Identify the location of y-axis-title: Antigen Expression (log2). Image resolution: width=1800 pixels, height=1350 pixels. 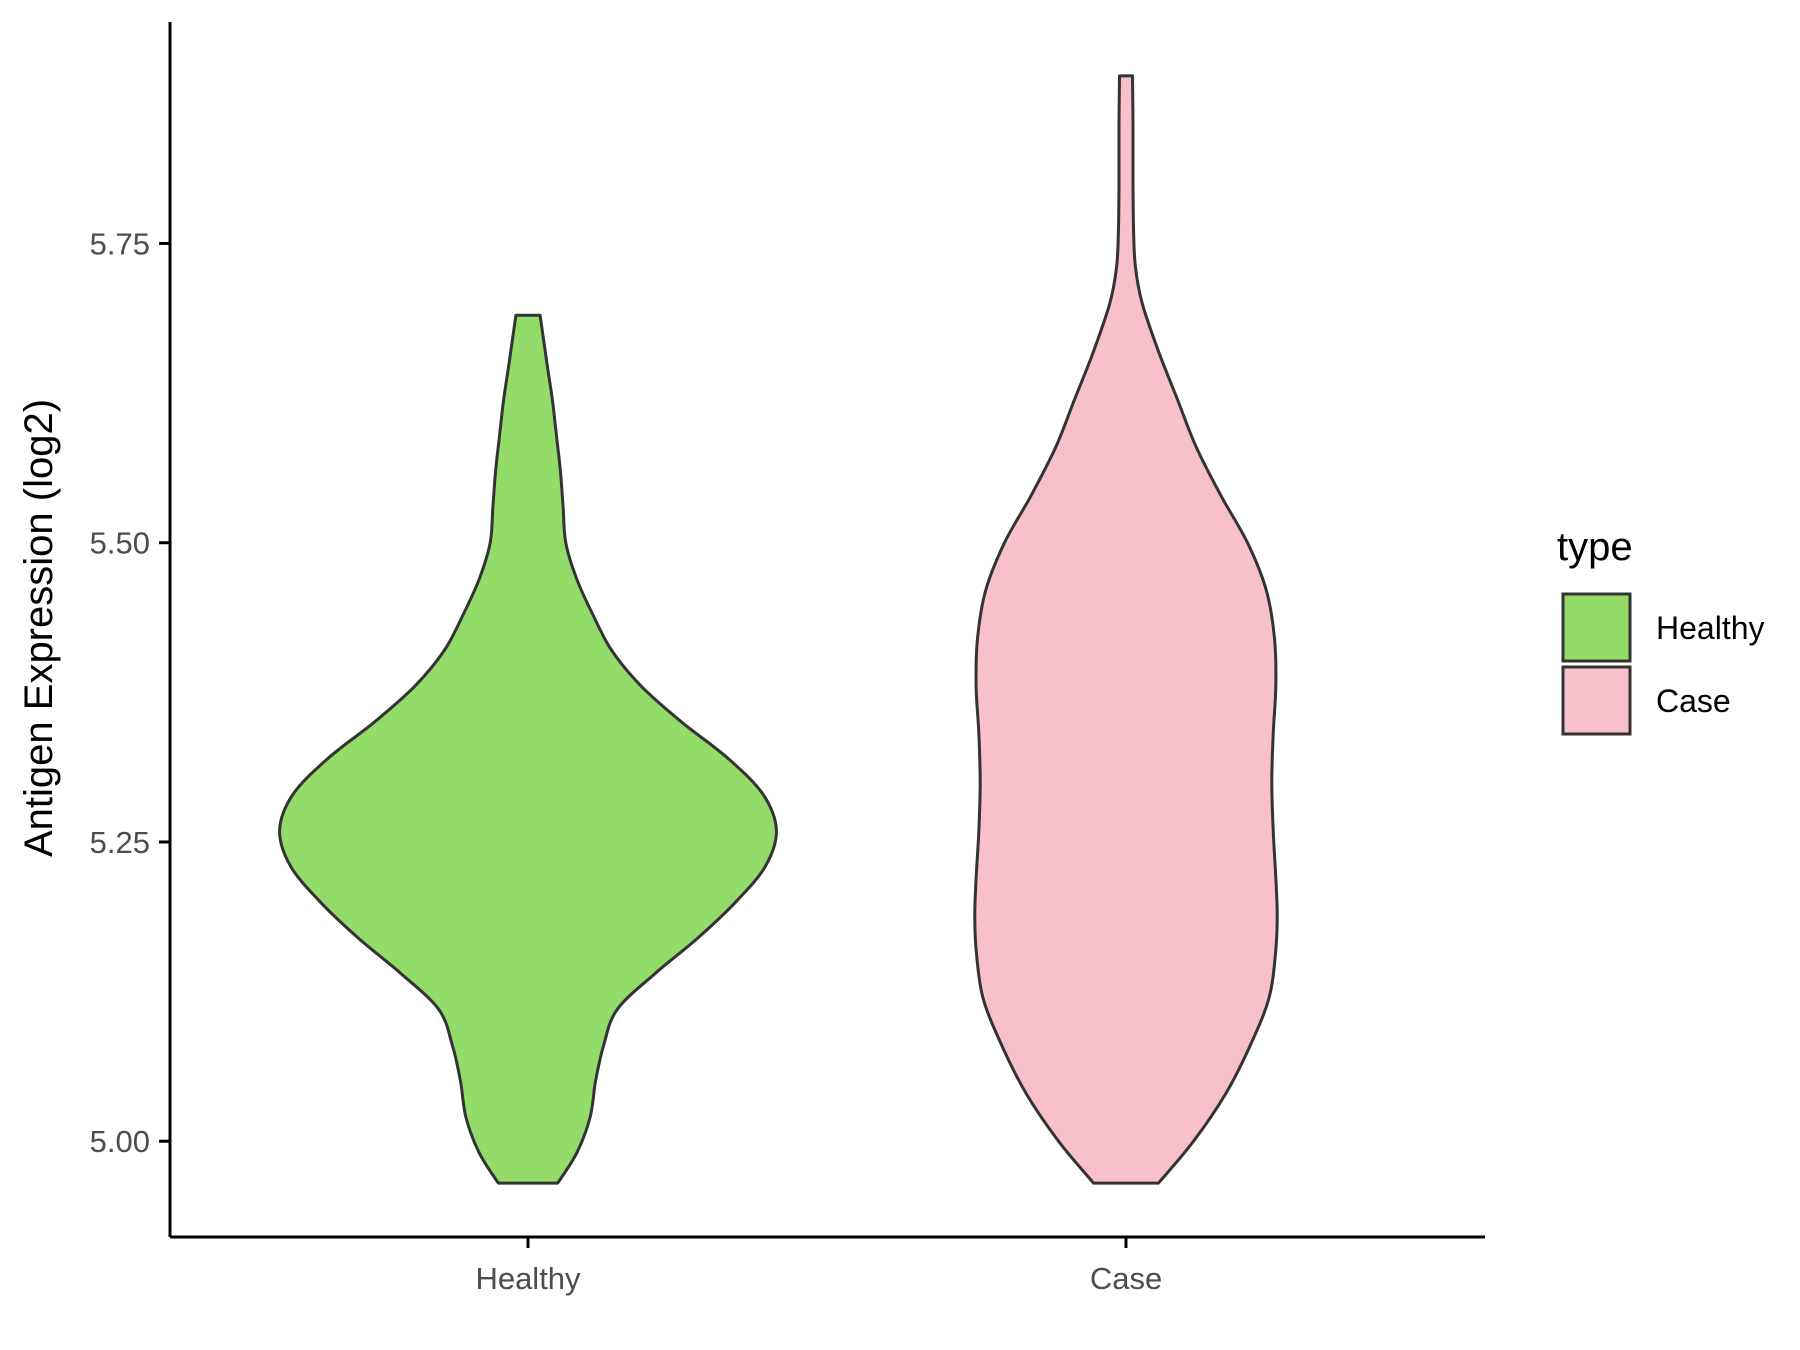
(39, 628).